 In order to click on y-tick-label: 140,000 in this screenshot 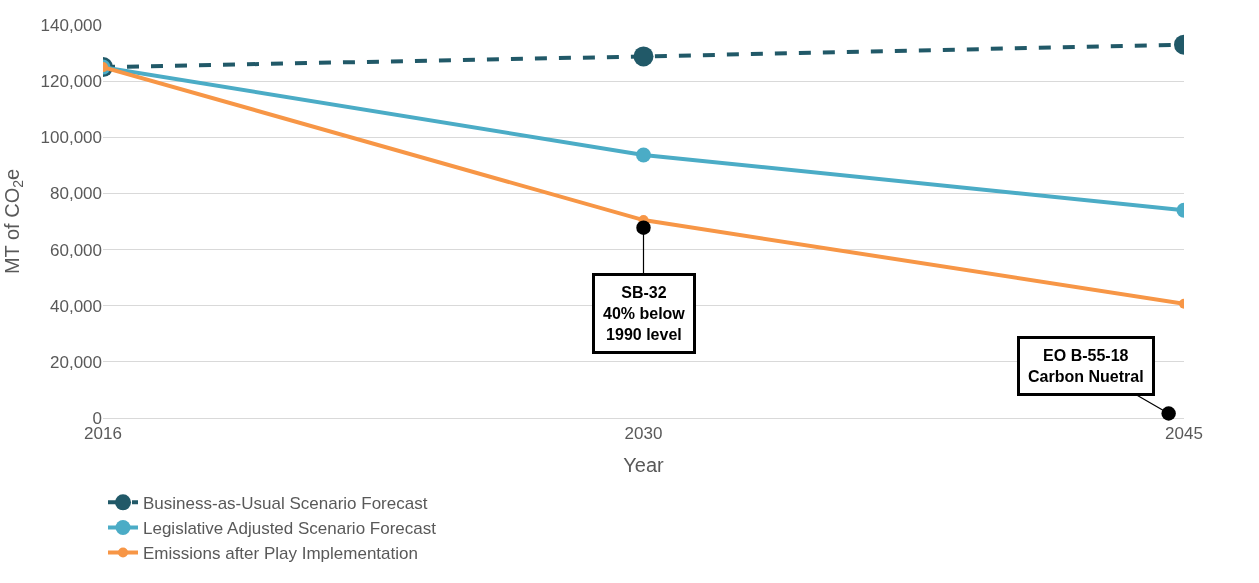, I will do `click(71, 25)`.